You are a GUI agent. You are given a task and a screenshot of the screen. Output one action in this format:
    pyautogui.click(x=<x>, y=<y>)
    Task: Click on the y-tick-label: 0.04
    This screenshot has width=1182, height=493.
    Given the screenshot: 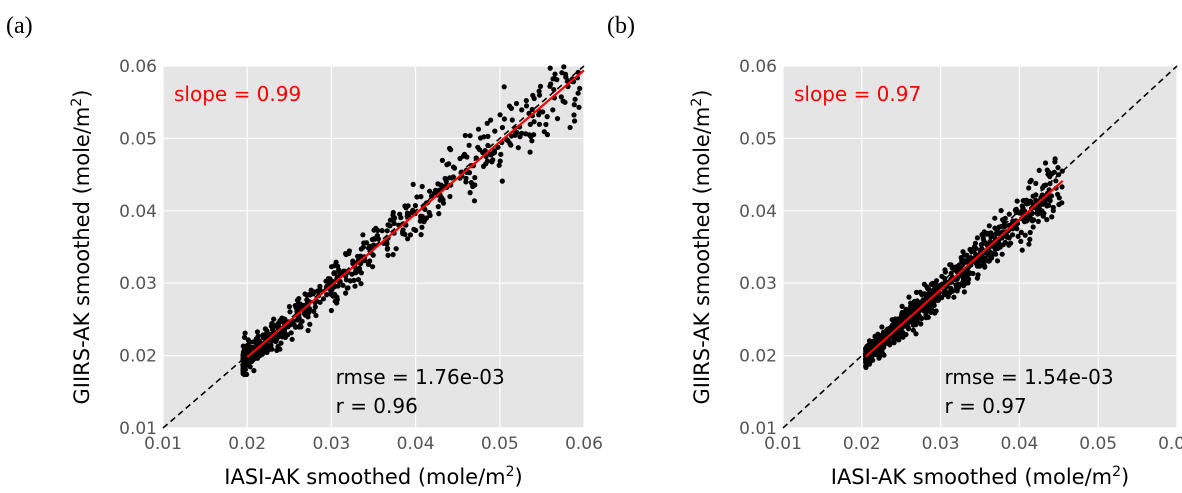 What is the action you would take?
    pyautogui.click(x=138, y=212)
    